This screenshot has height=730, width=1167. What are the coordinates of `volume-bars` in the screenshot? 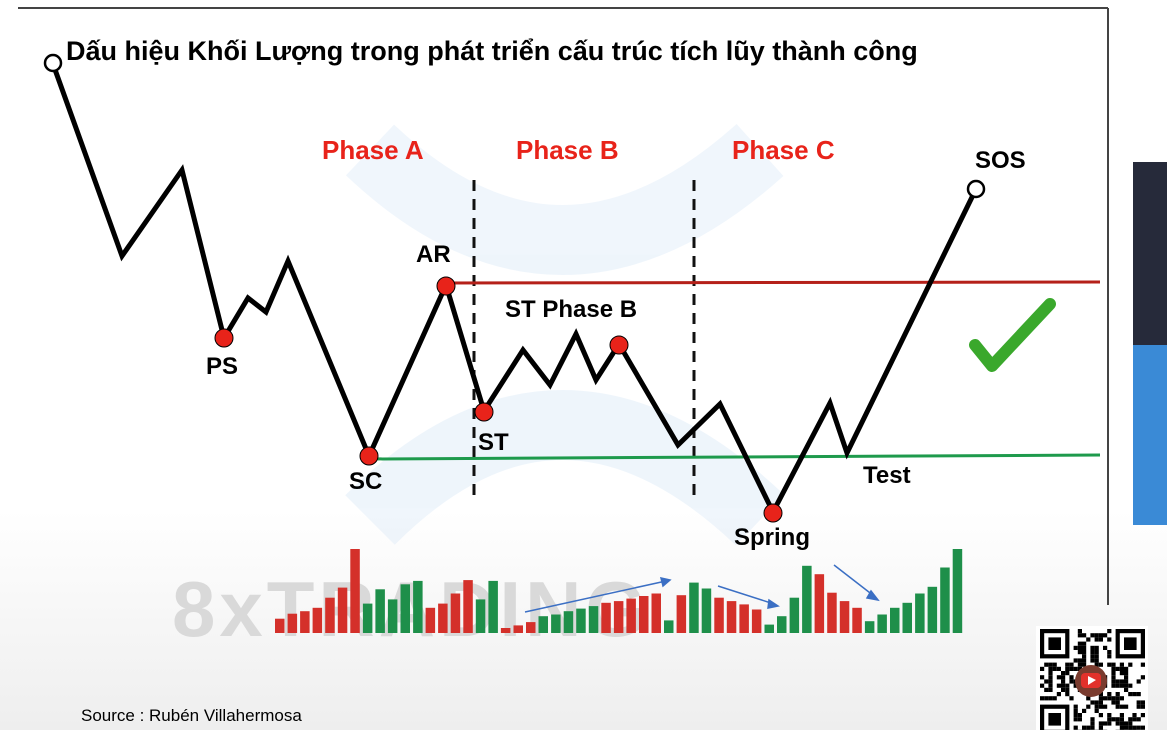 It's located at (619, 591).